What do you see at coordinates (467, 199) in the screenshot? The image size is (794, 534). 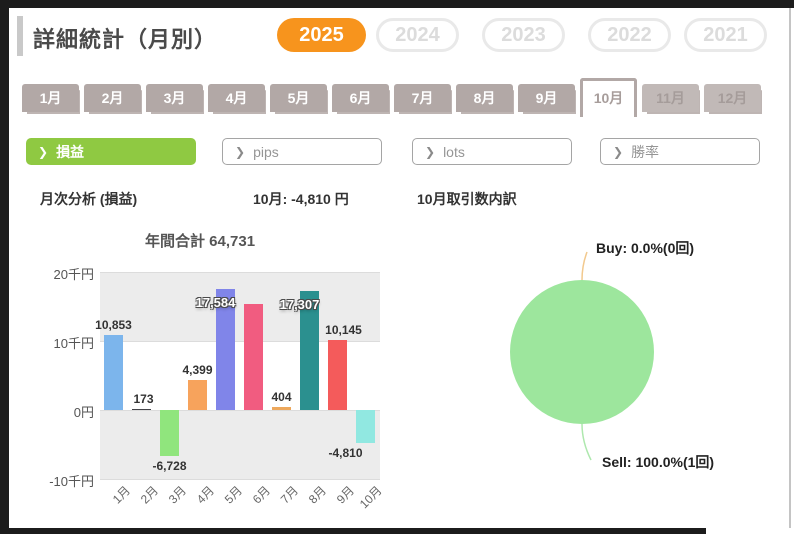 I see `pie-section-title: 10月取引数内訳` at bounding box center [467, 199].